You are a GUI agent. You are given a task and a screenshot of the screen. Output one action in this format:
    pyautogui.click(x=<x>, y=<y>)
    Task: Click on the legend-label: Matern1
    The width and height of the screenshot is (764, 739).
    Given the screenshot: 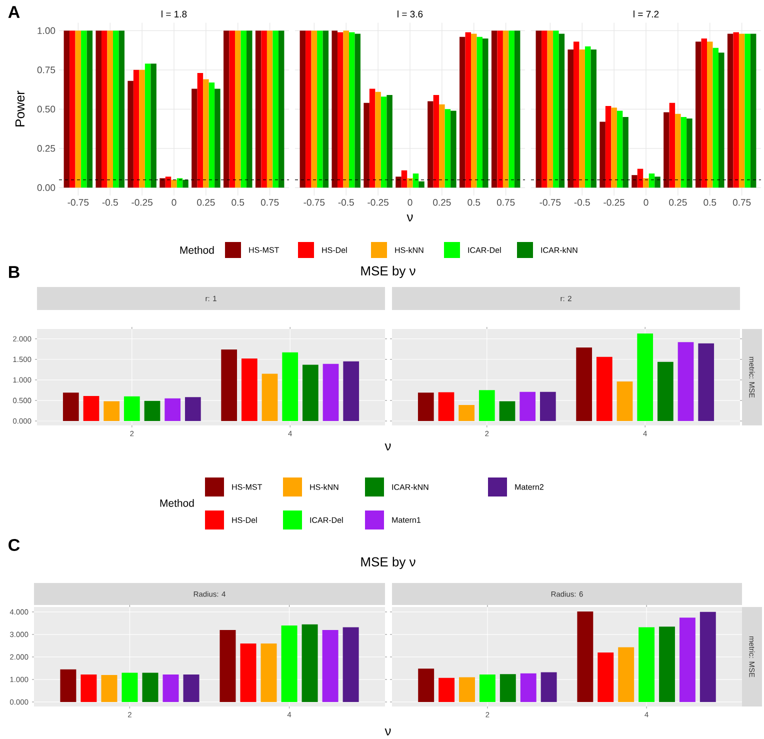 What is the action you would take?
    pyautogui.click(x=406, y=520)
    